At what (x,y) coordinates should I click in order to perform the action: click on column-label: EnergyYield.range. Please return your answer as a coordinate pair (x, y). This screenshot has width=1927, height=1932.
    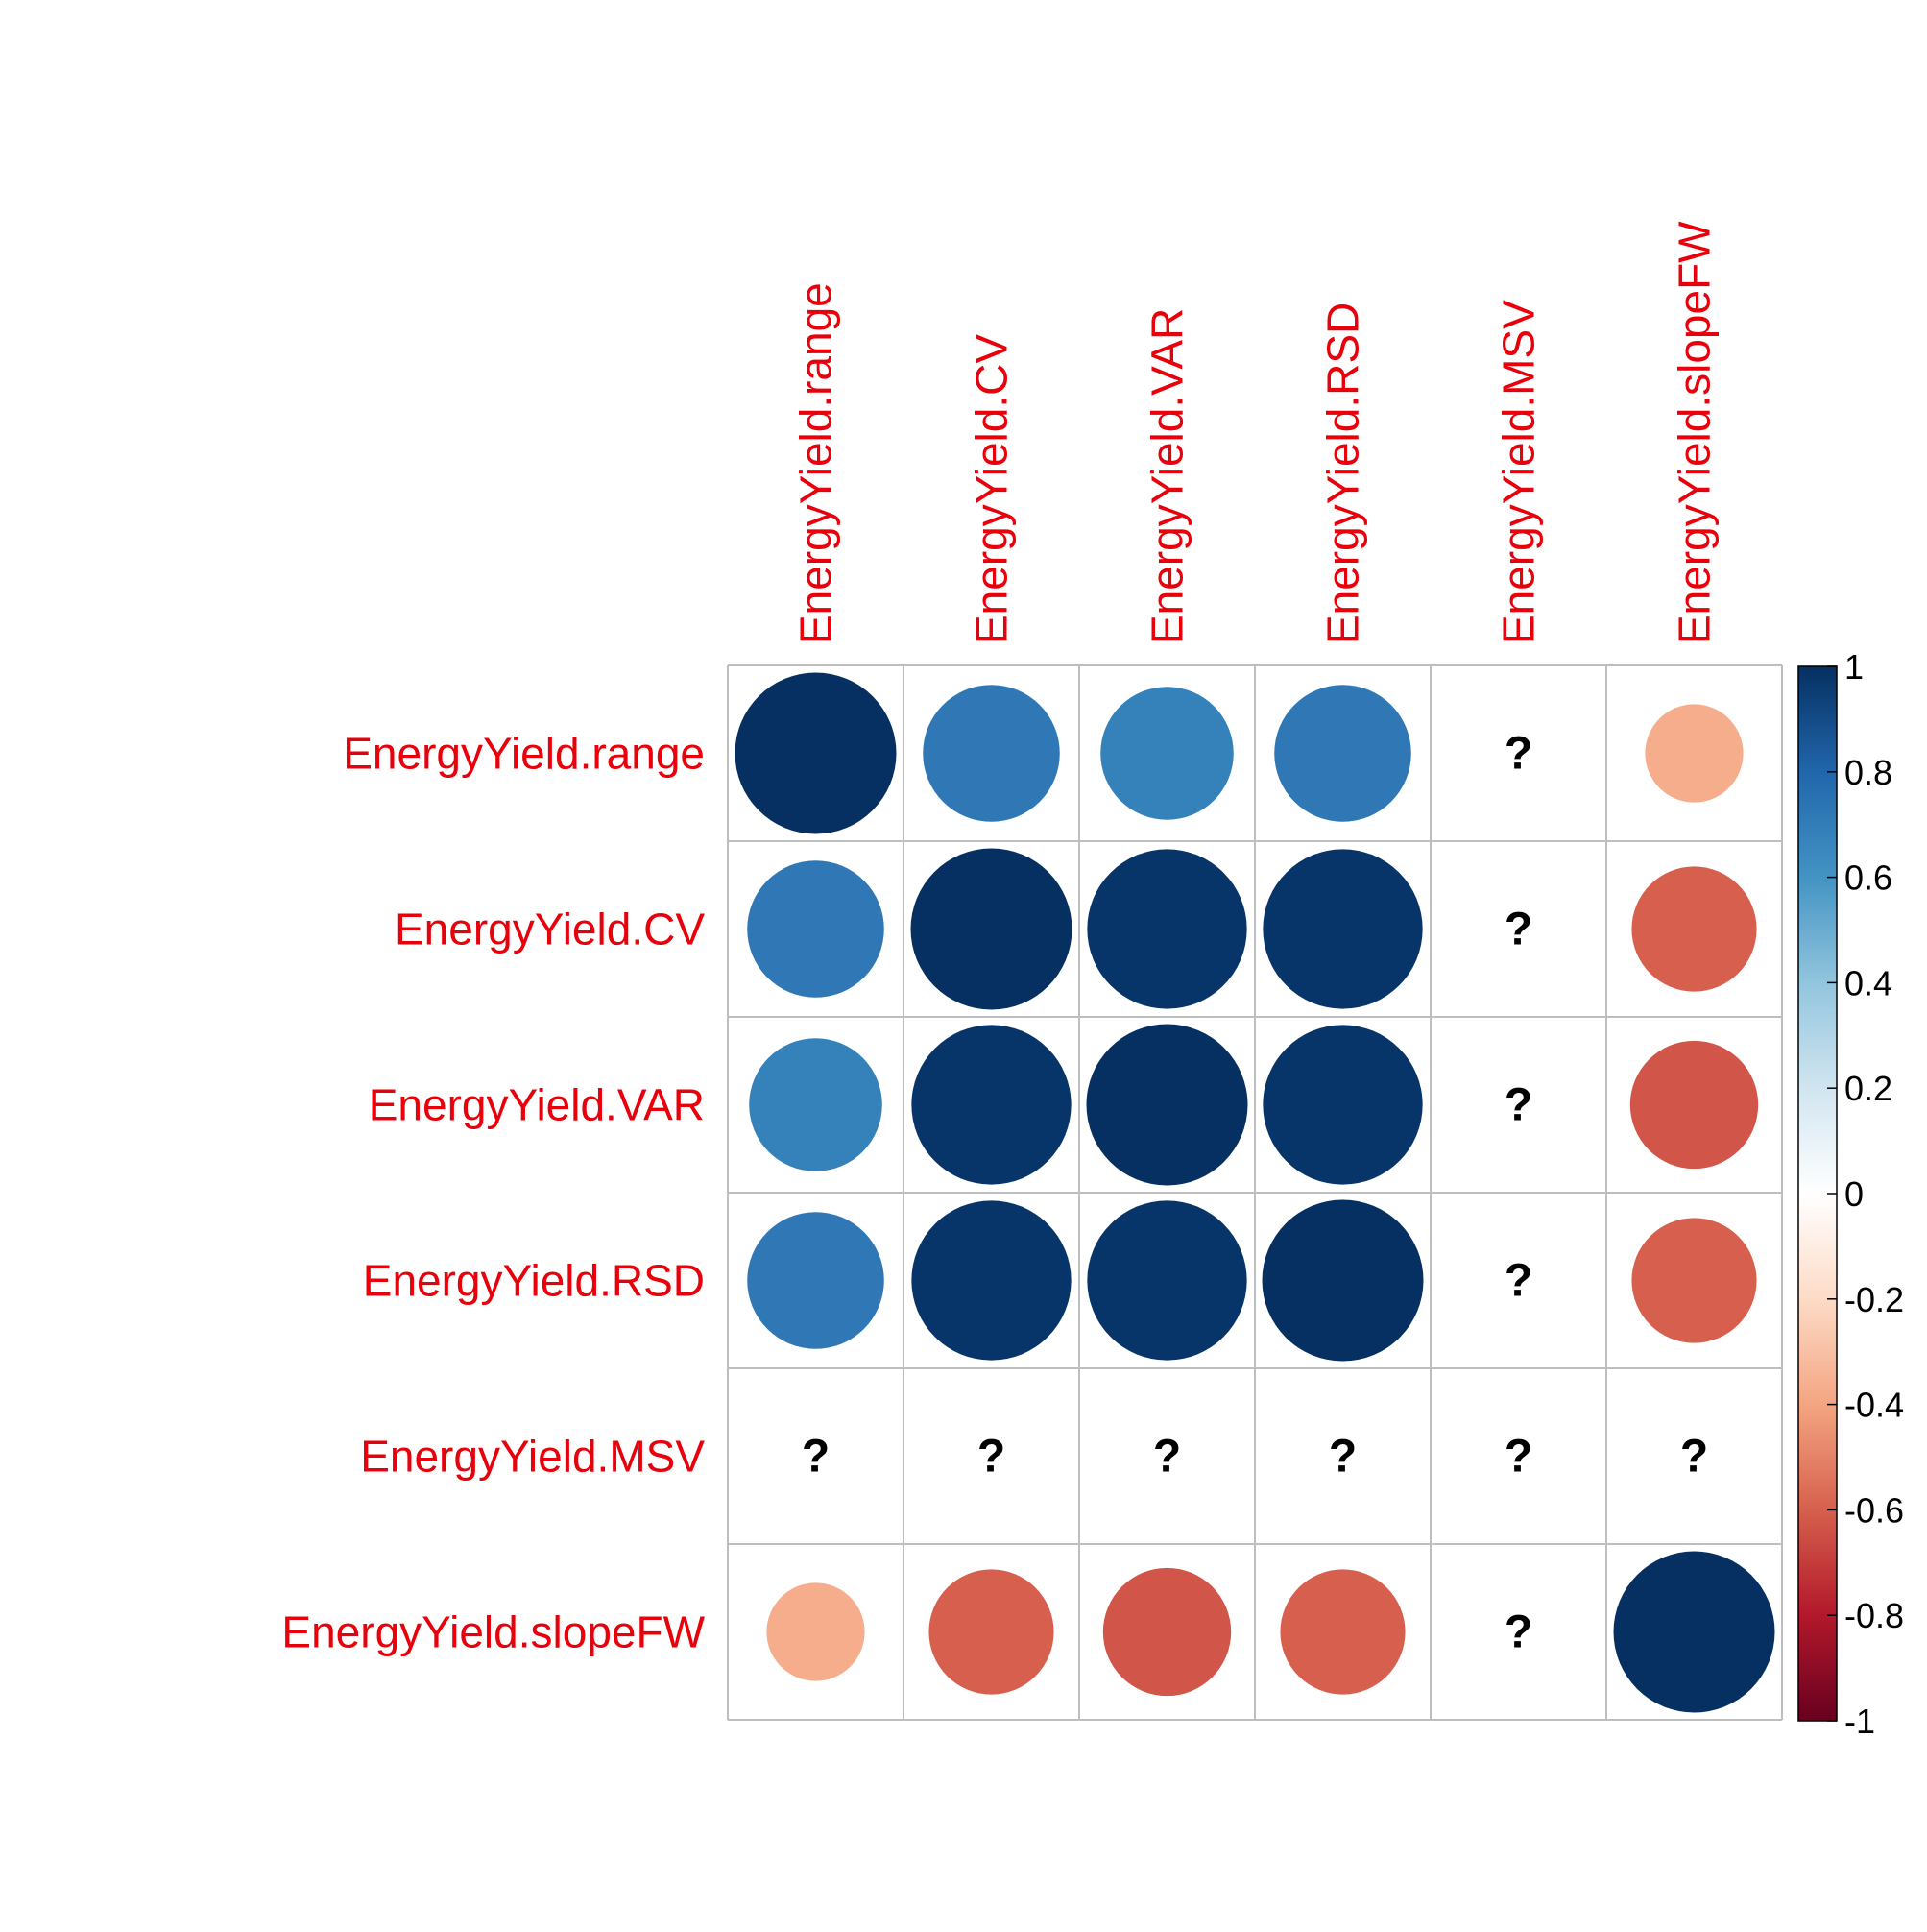
    Looking at the image, I should click on (816, 463).